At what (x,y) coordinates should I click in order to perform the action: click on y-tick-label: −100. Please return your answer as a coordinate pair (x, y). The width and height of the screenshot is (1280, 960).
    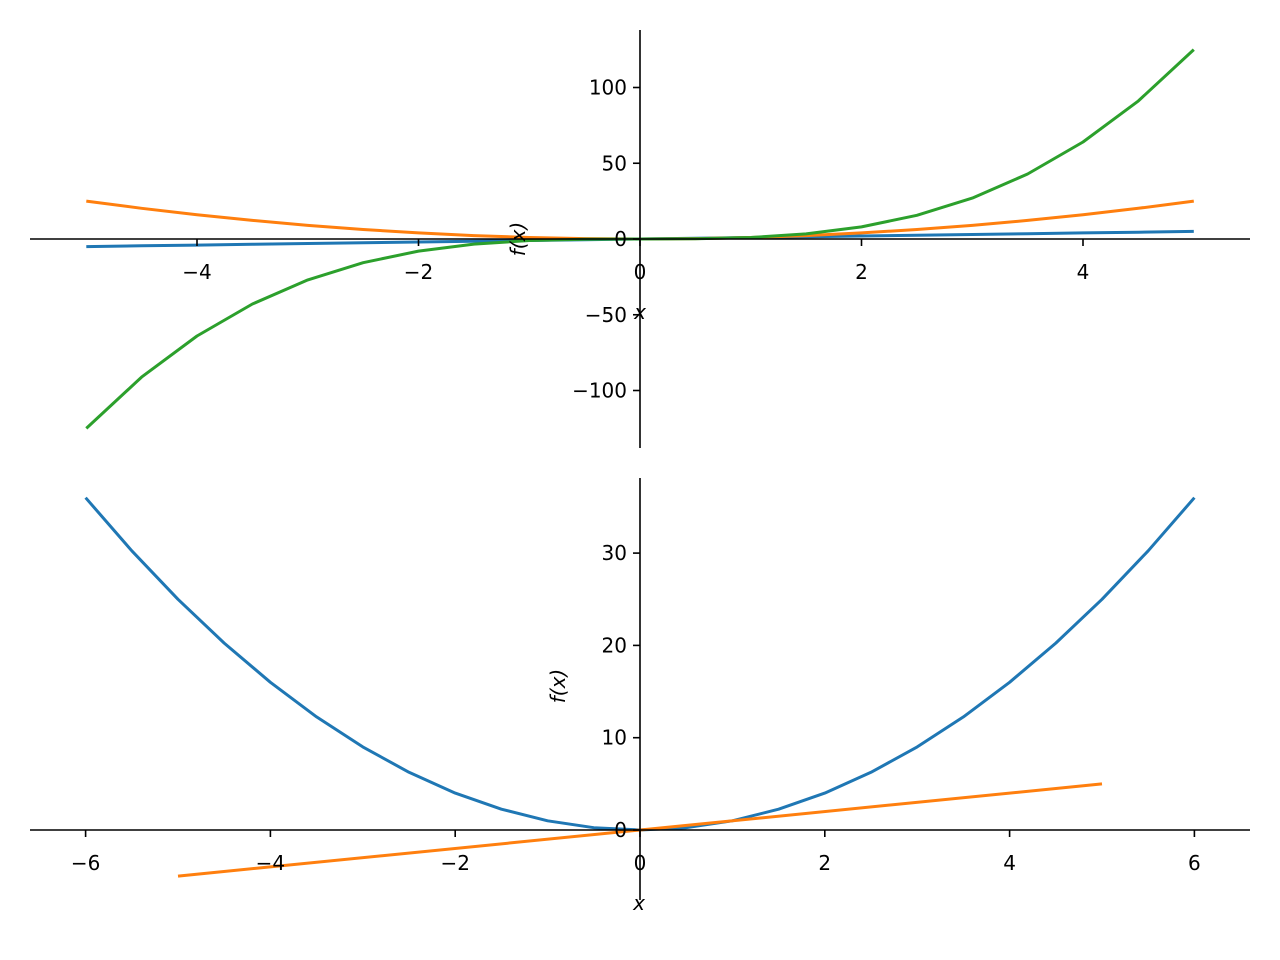
    Looking at the image, I should click on (599, 391).